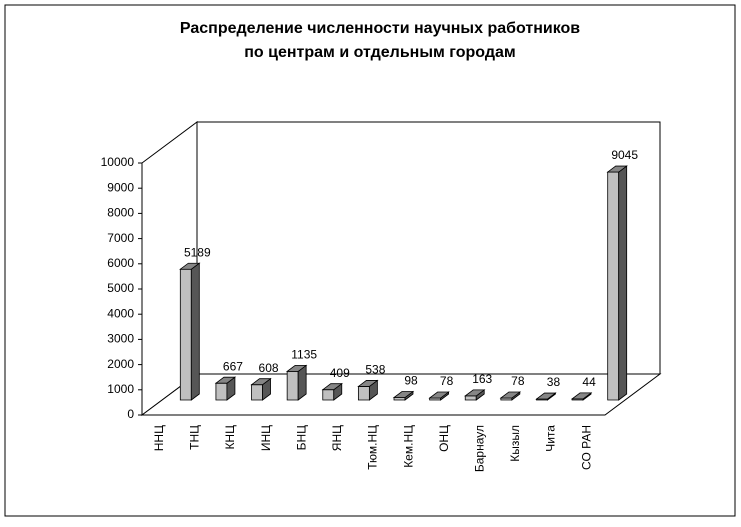 The image size is (741, 527). I want to click on x-tick-label: ТНЦ, so click(195, 437).